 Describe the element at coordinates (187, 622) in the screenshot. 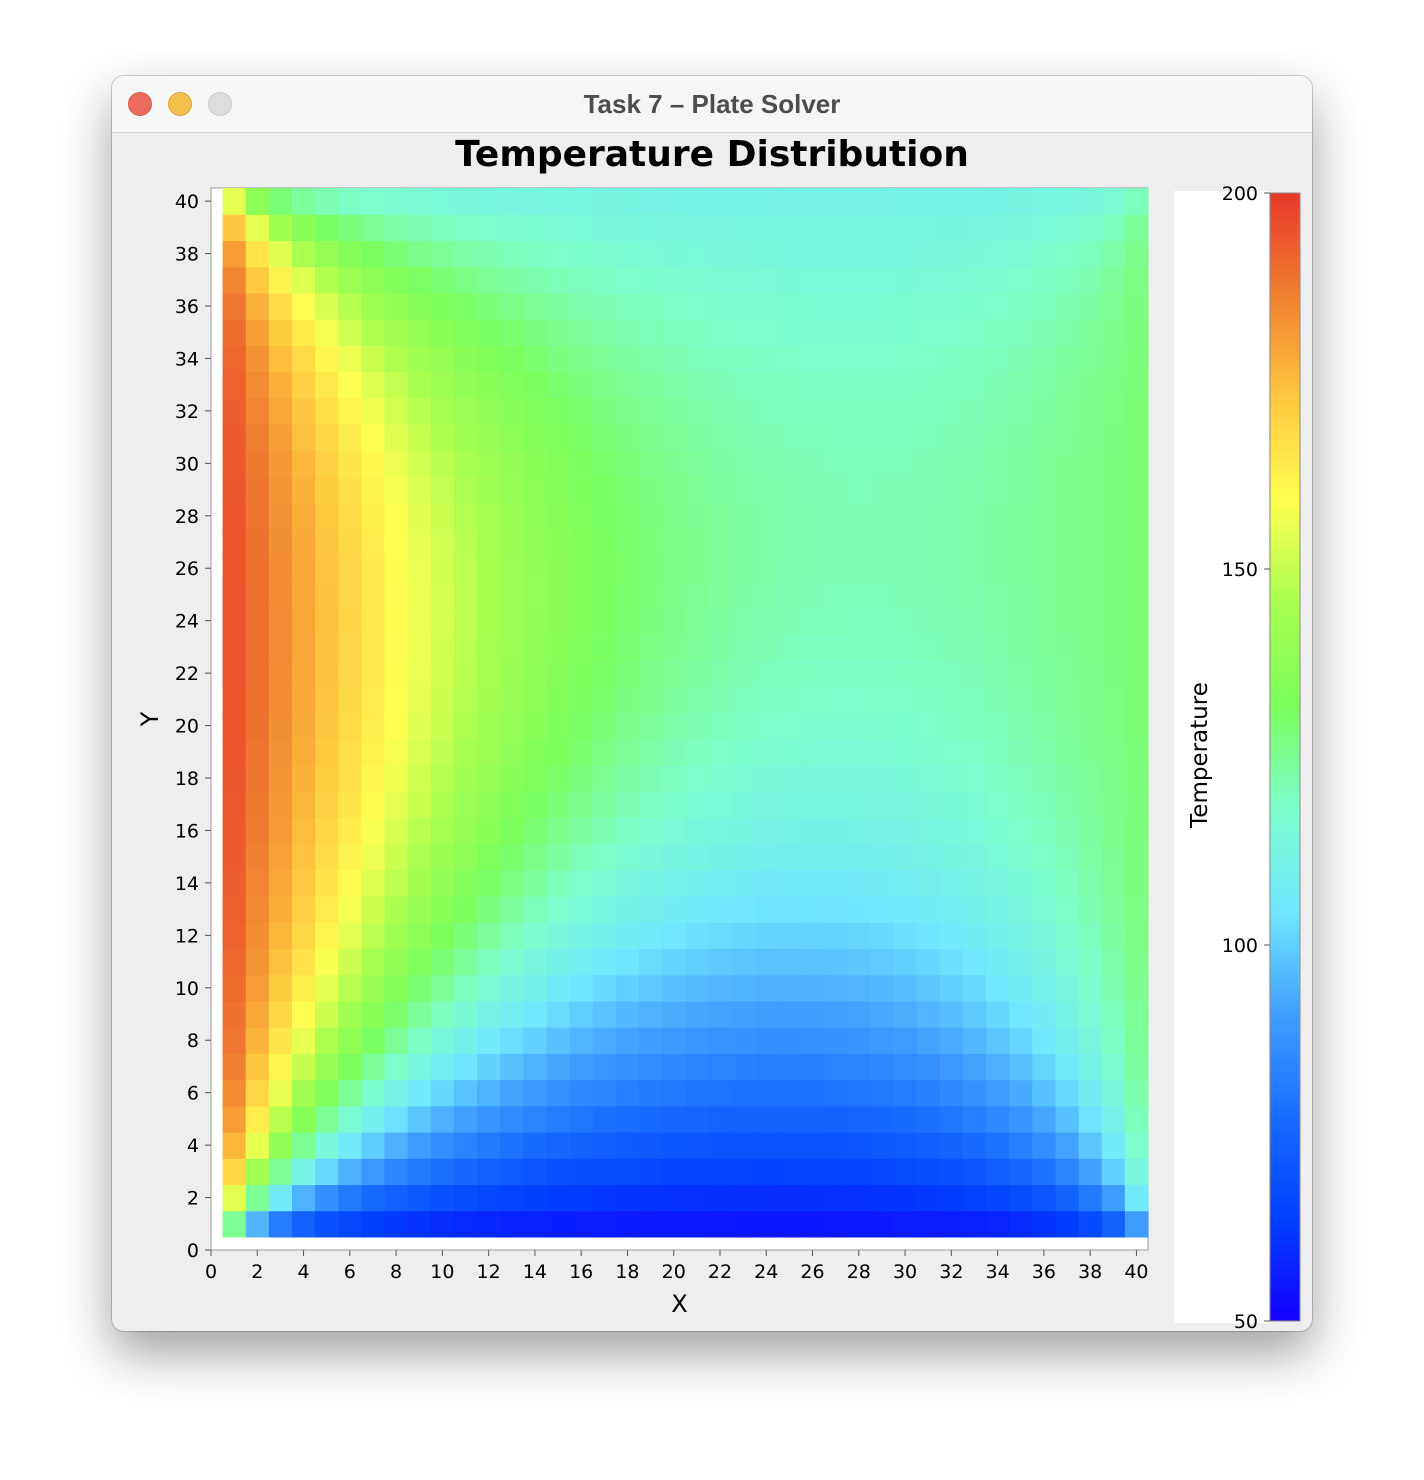

I see `y-tick-label: 24` at that location.